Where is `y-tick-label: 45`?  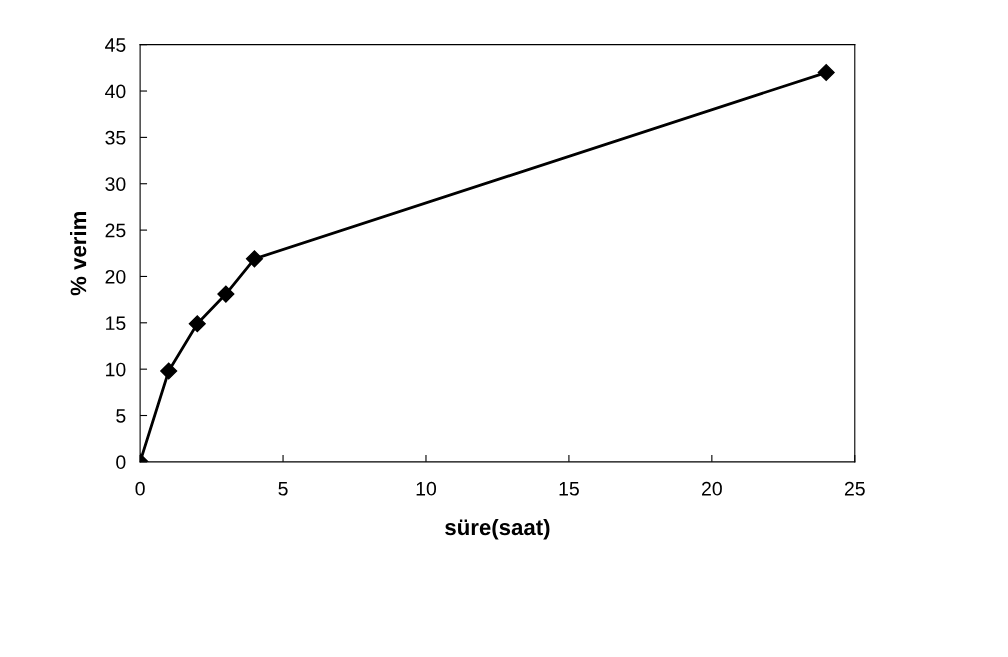 y-tick-label: 45 is located at coordinates (115, 45).